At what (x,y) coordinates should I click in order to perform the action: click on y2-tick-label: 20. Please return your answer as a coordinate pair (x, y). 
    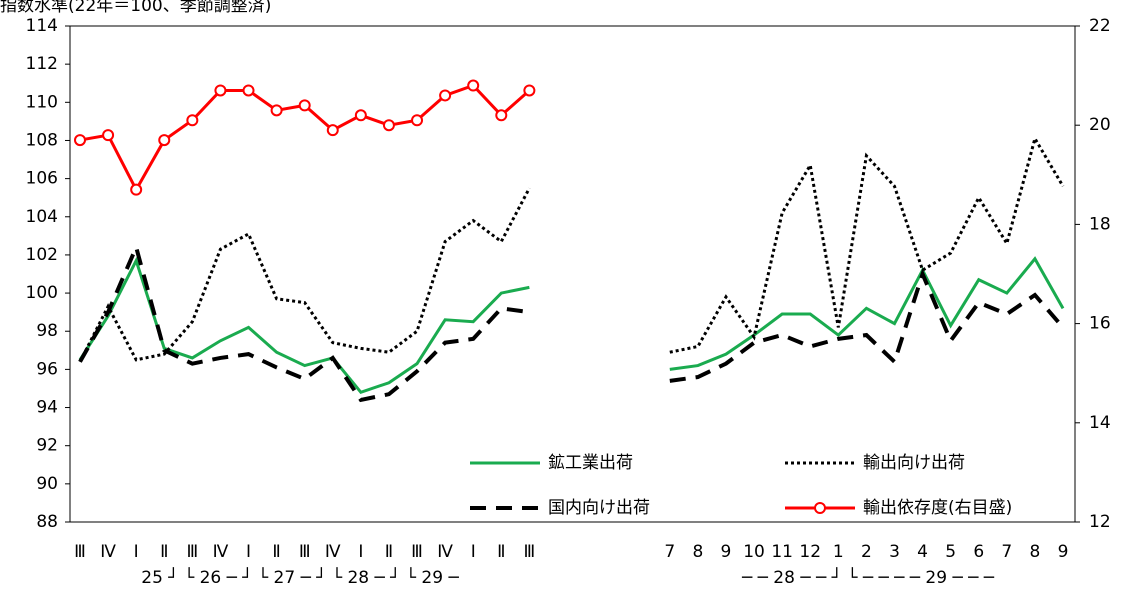
    Looking at the image, I should click on (1100, 125).